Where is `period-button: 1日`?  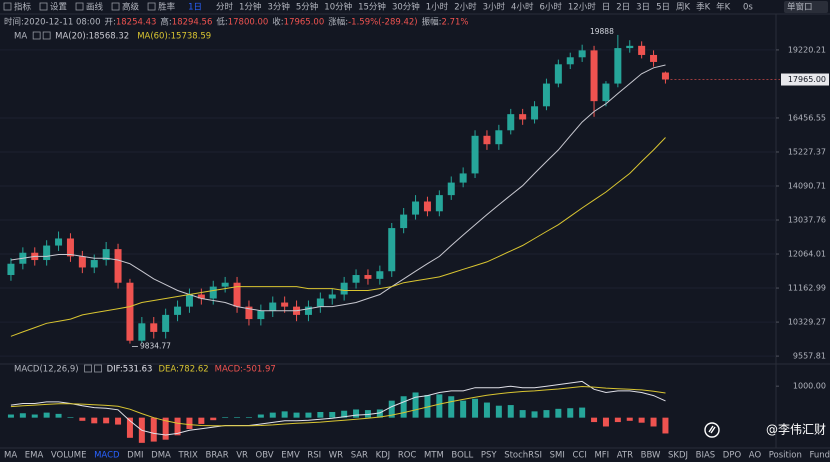 period-button: 1日 is located at coordinates (195, 8).